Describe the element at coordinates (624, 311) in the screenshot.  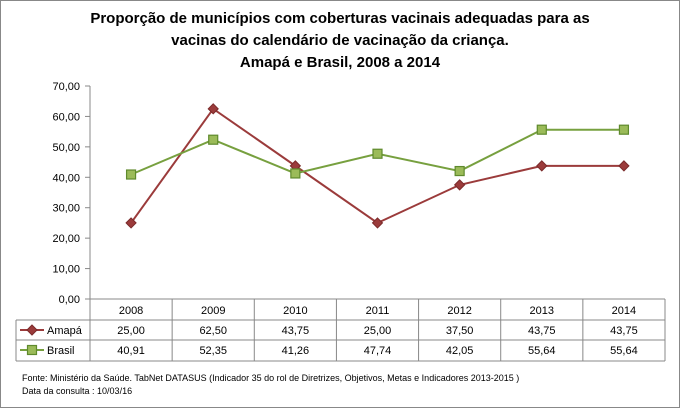
I see `x-category-label: 2014` at that location.